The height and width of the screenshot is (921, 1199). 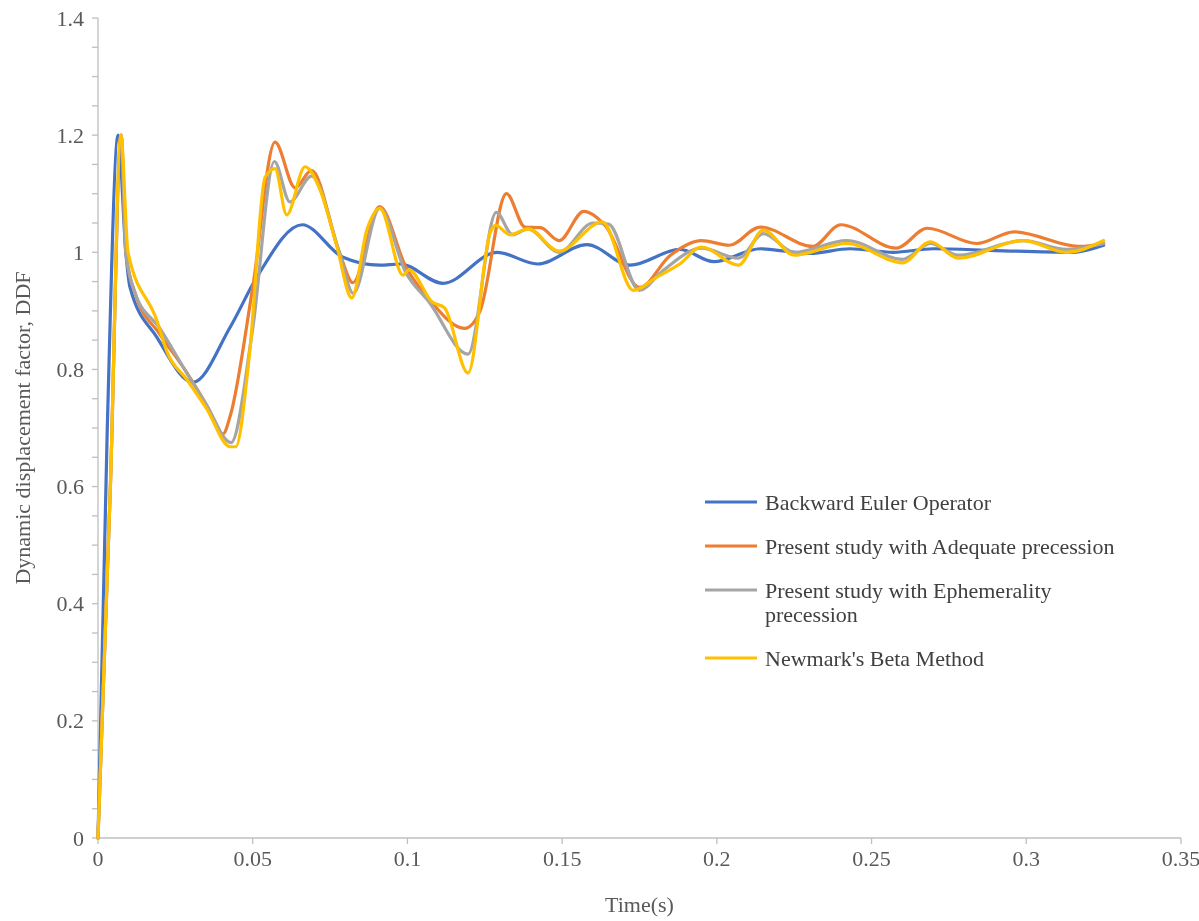 What do you see at coordinates (98, 858) in the screenshot?
I see `x-tick-label: 0` at bounding box center [98, 858].